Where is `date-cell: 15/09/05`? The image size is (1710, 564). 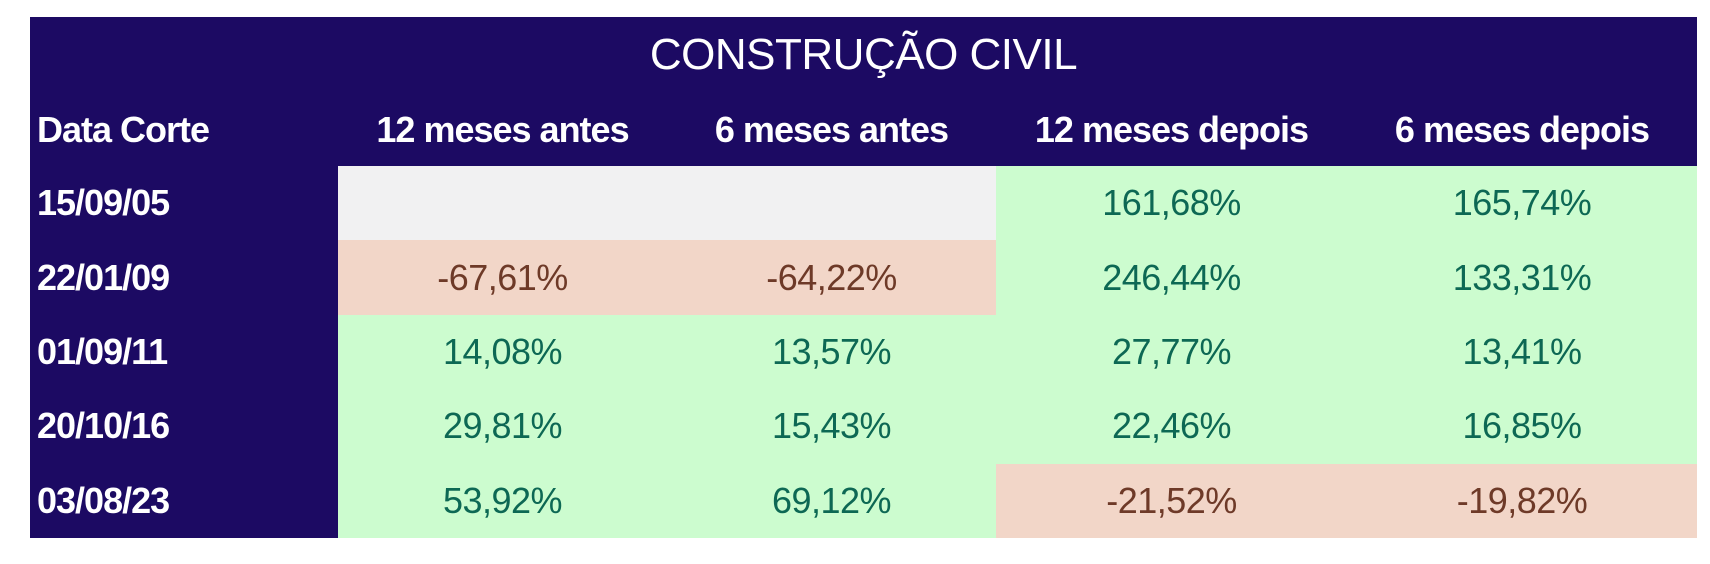
date-cell: 15/09/05 is located at coordinates (184, 203).